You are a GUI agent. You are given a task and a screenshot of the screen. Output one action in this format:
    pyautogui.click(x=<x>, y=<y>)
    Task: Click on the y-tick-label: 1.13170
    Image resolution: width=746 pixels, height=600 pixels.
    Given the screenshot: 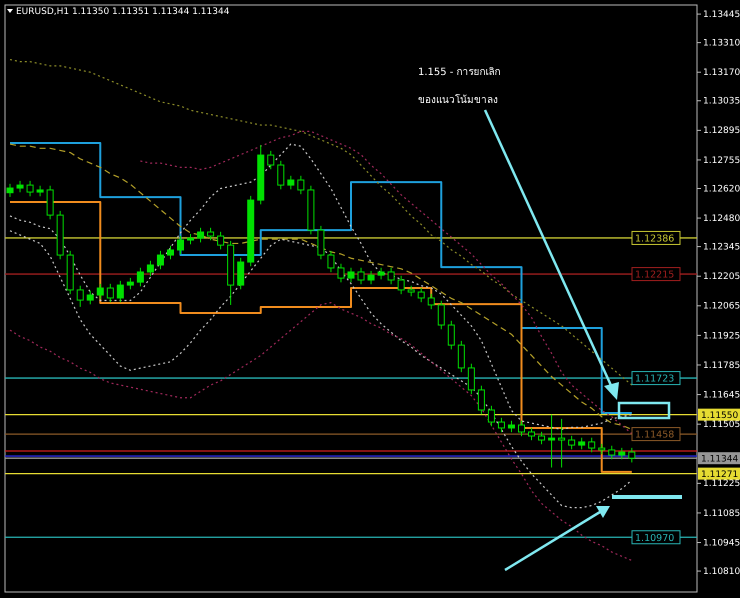 What is the action you would take?
    pyautogui.click(x=721, y=73)
    